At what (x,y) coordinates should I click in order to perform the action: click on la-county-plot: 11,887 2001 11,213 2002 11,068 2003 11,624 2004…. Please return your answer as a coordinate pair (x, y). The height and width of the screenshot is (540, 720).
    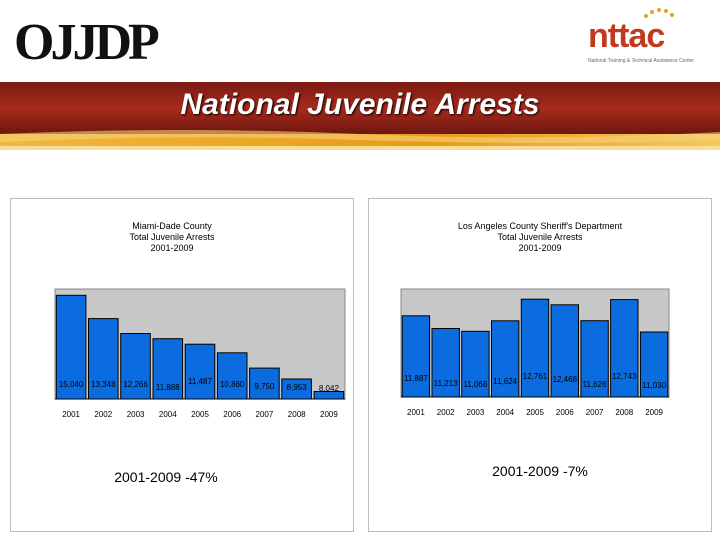
    Looking at the image, I should click on (535, 352).